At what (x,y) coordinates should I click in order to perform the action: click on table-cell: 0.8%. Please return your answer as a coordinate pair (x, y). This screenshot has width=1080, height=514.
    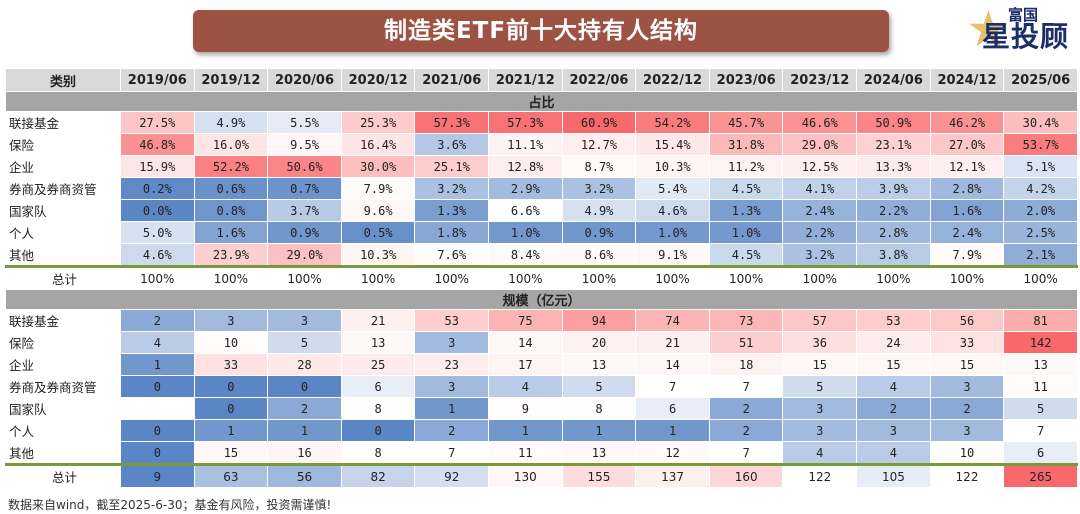
    Looking at the image, I should click on (231, 210).